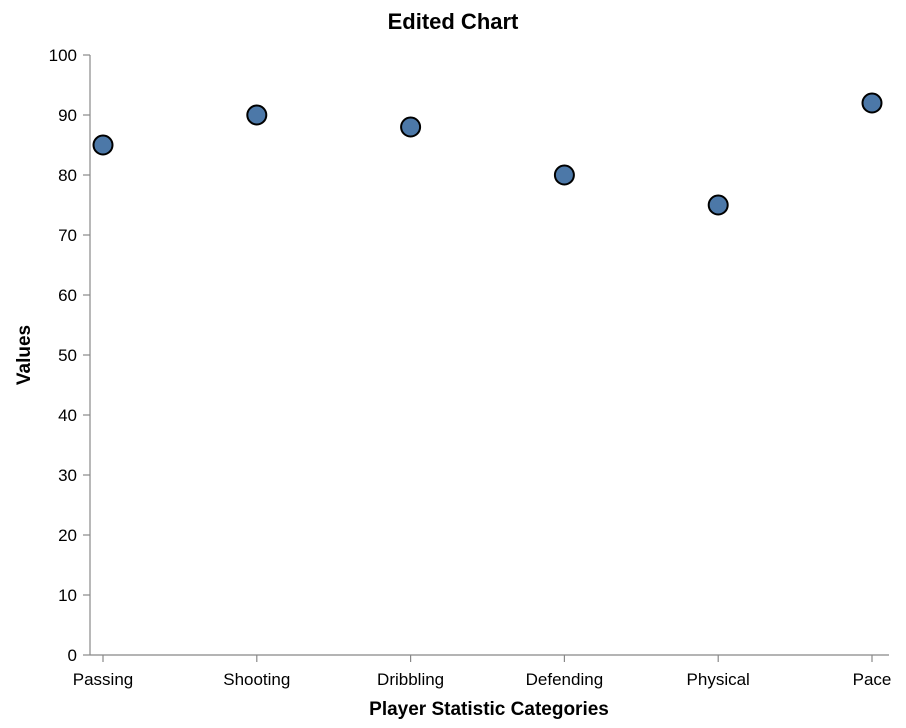  What do you see at coordinates (718, 679) in the screenshot?
I see `x-tick-label-physical: Physical` at bounding box center [718, 679].